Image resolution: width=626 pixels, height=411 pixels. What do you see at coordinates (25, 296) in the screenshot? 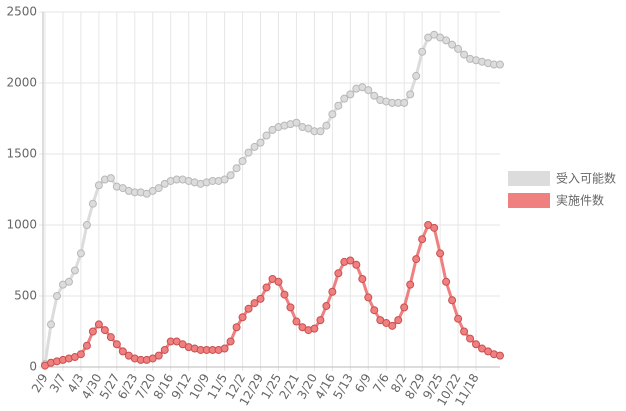
I see `y-tick-label: 500` at bounding box center [25, 296].